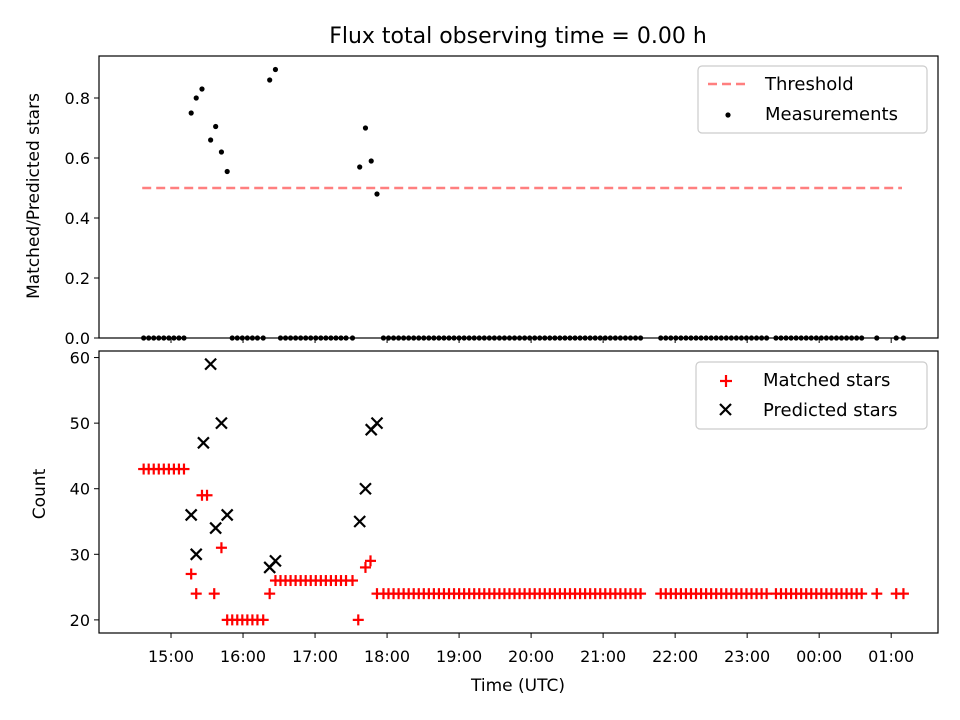  I want to click on bottom-legend: Matched stars Predicted stars, so click(811, 395).